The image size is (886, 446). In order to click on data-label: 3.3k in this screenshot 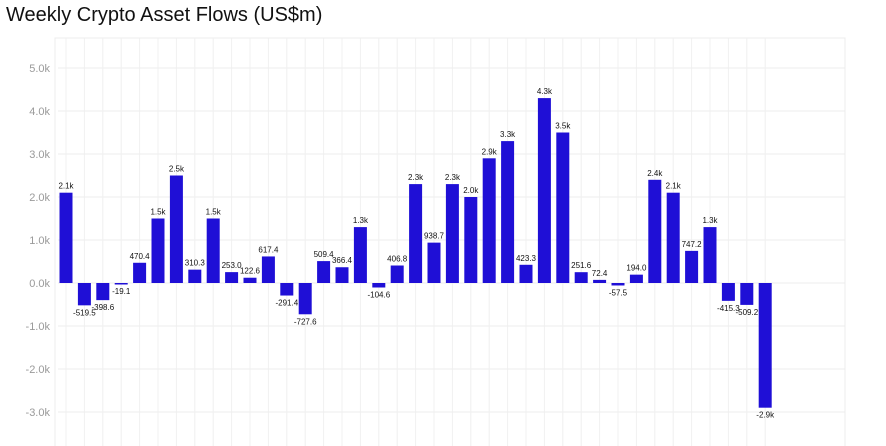, I will do `click(508, 134)`.